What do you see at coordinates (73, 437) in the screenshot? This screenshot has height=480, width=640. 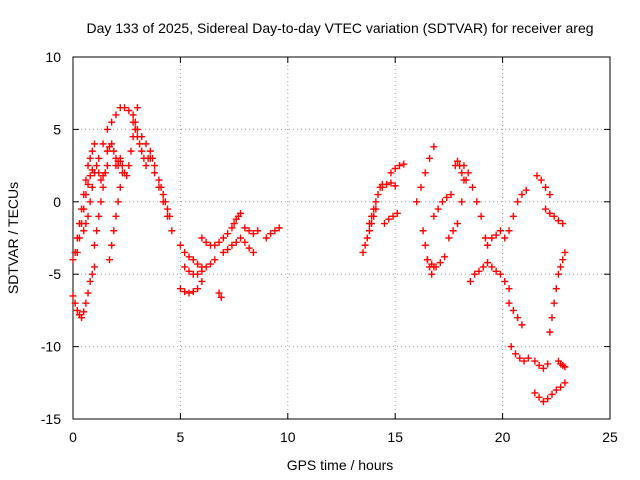 I see `x-tick-label: 0` at bounding box center [73, 437].